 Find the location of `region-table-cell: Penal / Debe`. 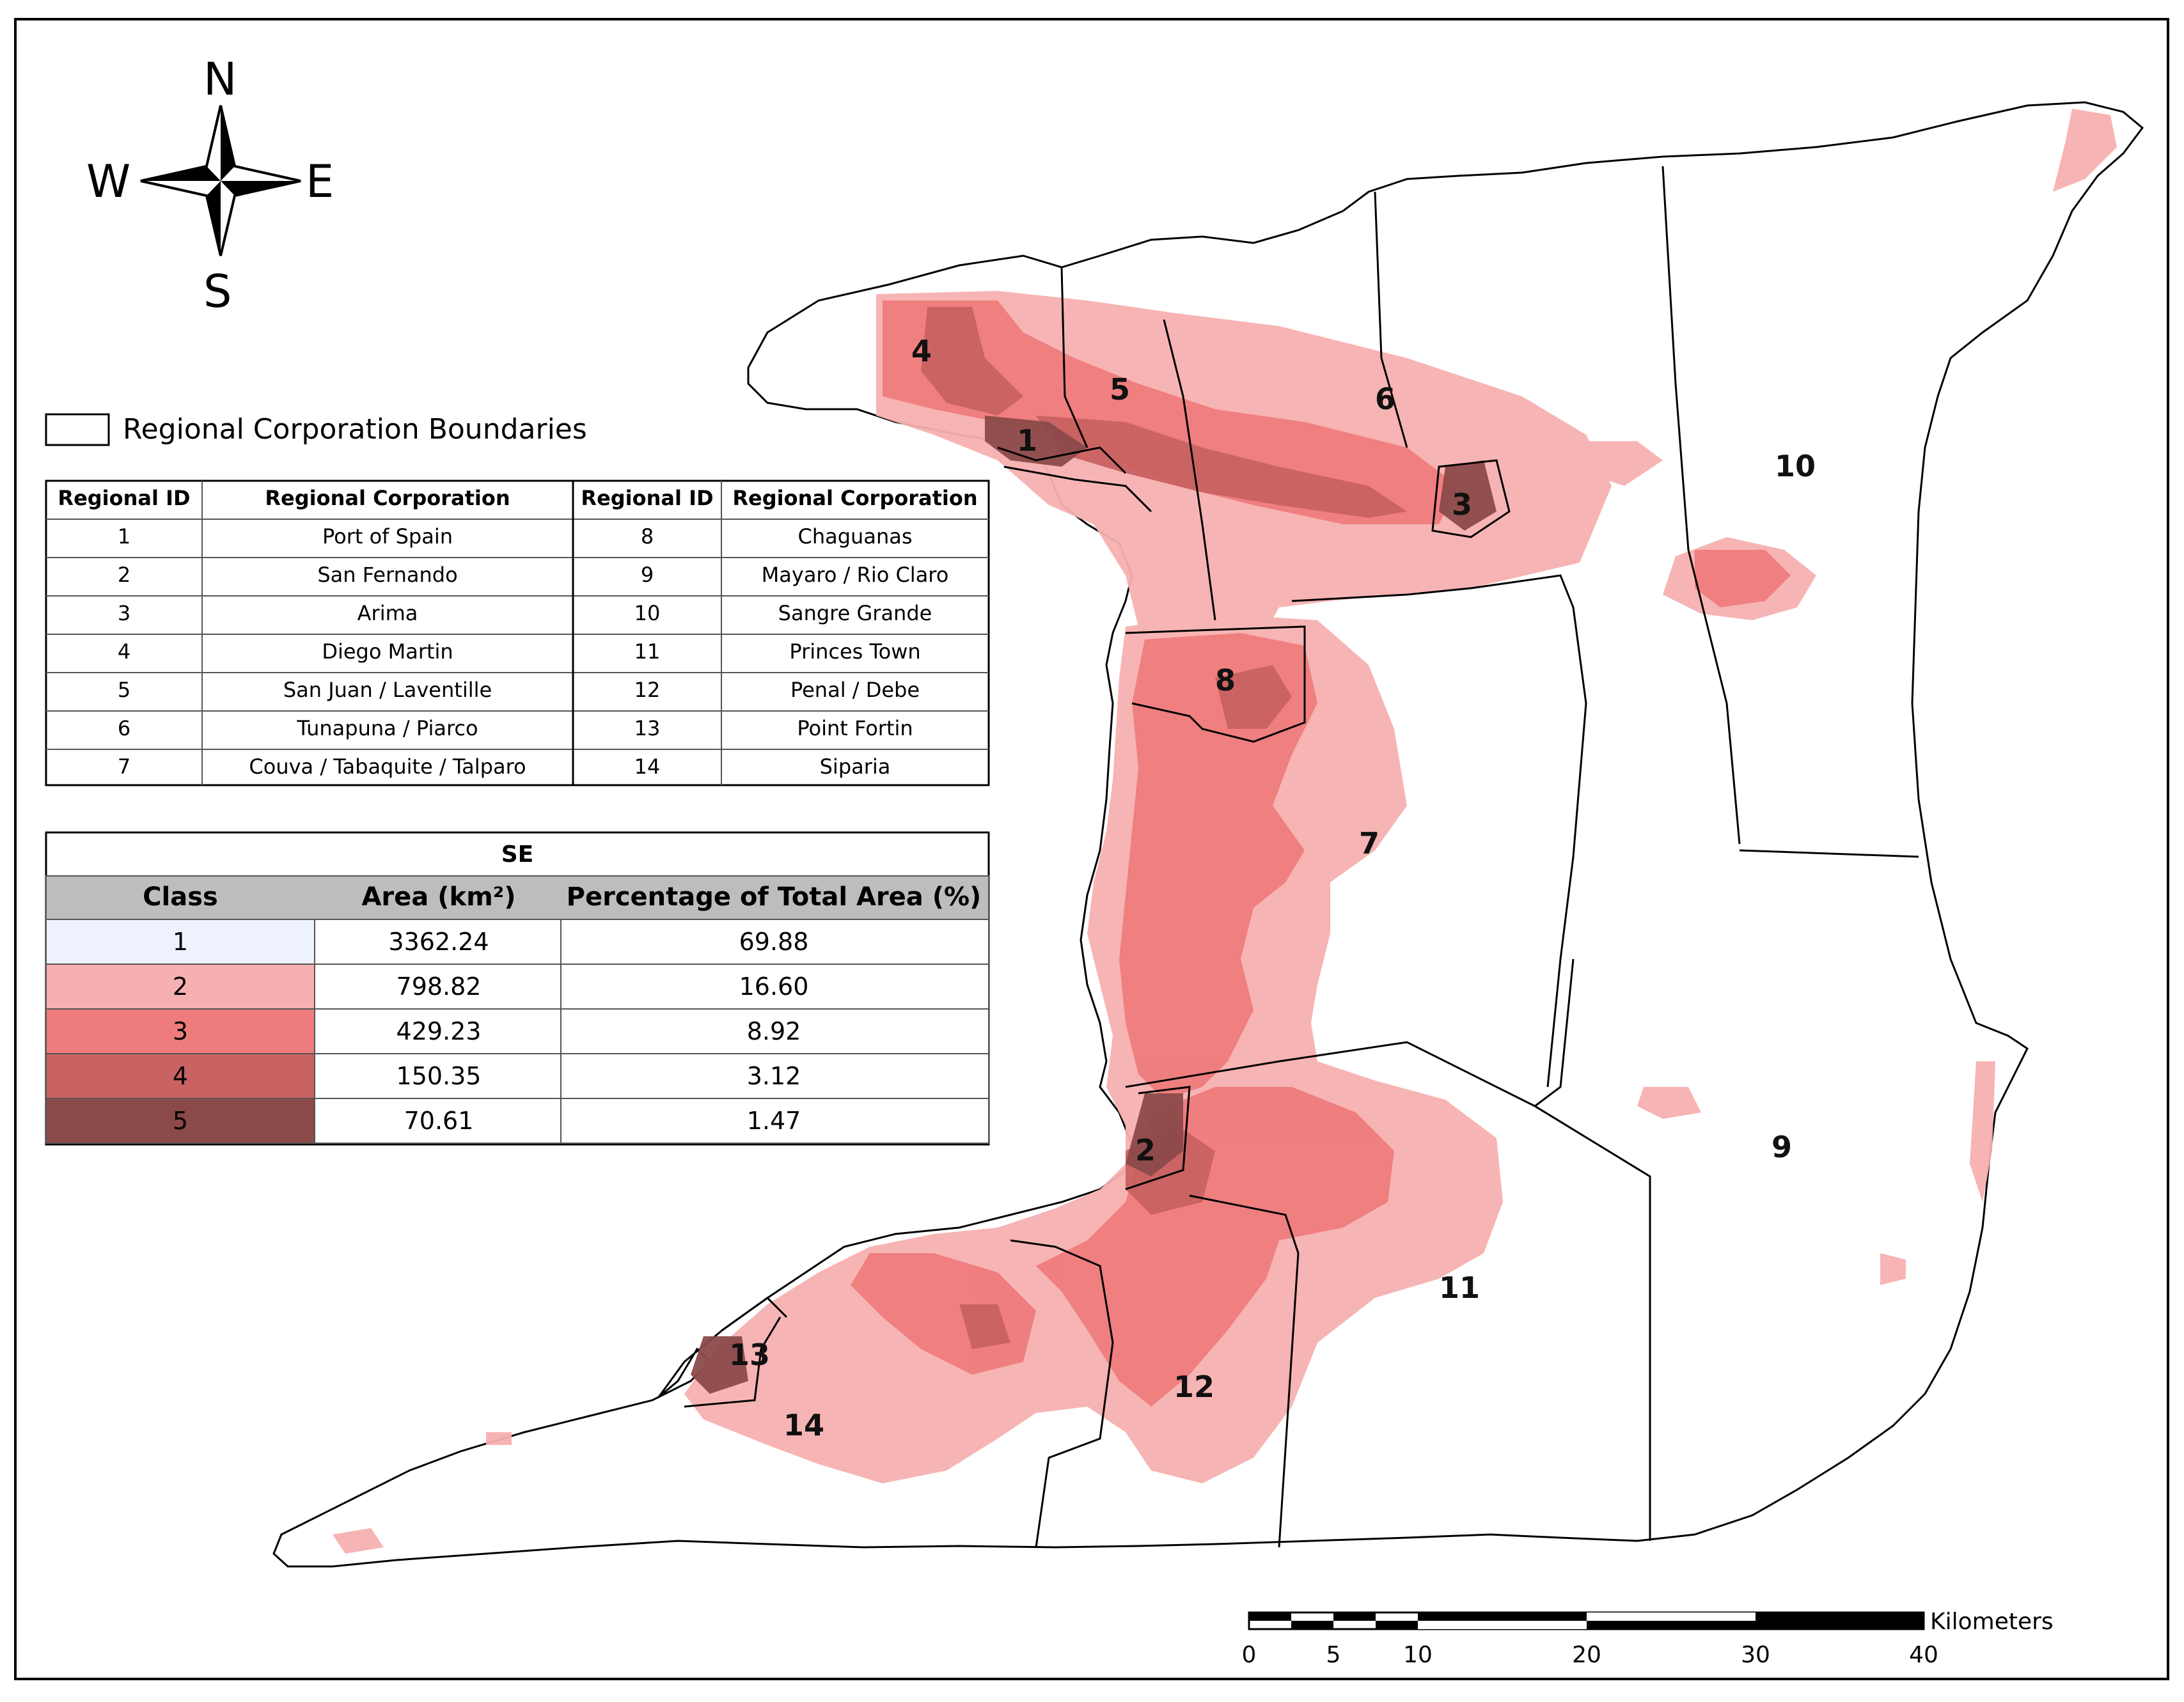

region-table-cell: Penal / Debe is located at coordinates (855, 690).